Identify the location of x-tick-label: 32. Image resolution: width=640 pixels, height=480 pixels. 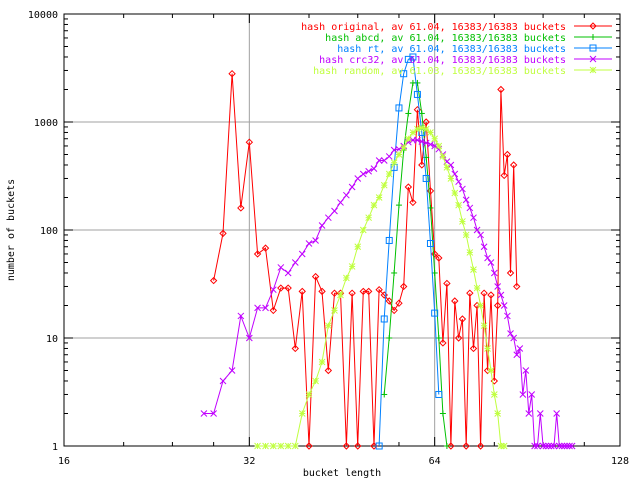
(249, 461).